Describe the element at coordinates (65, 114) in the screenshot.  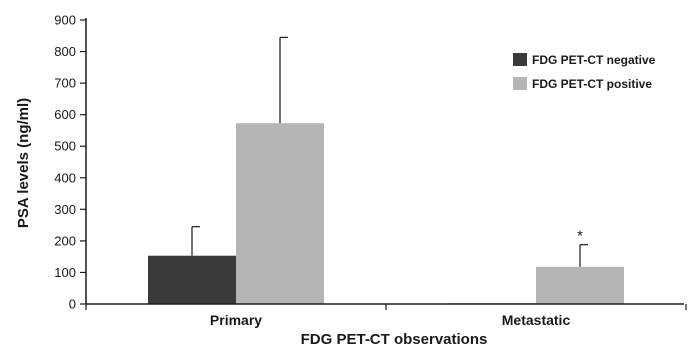
I see `y-tick-label: 600` at that location.